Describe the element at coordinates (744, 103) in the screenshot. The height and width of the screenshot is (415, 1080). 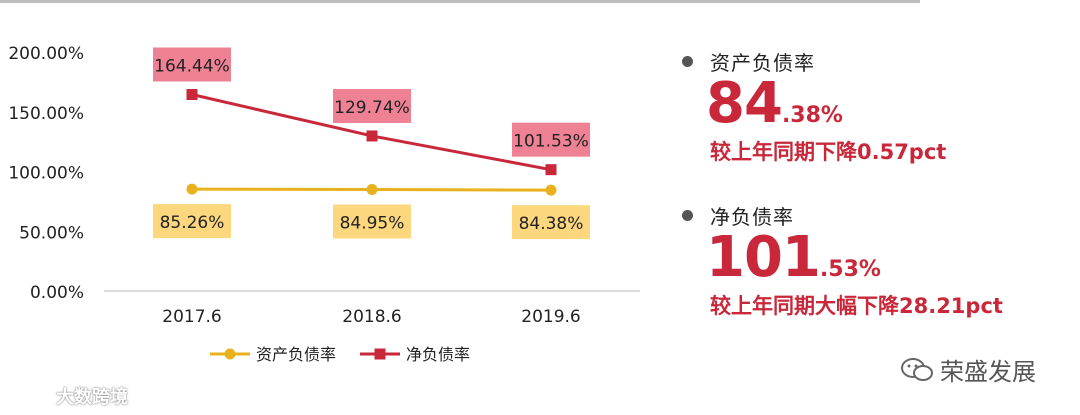
I see `stat-value-integer: 84` at that location.